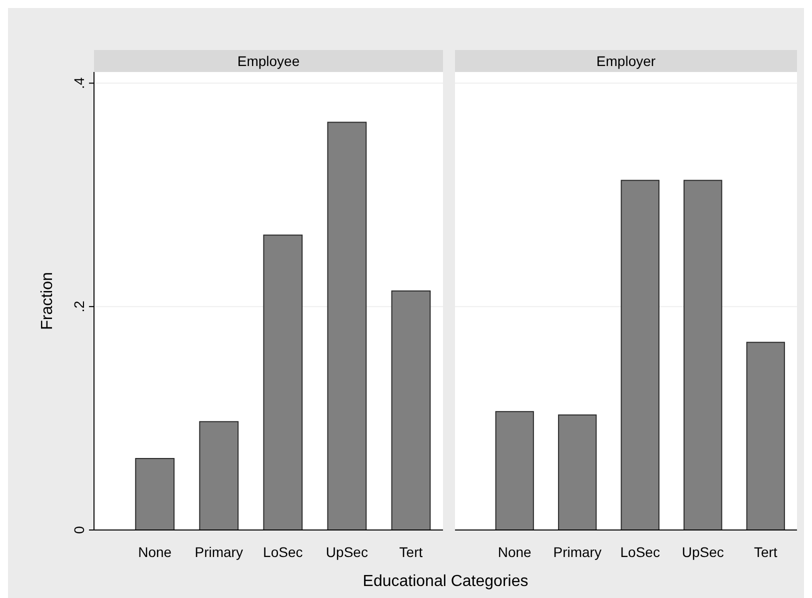  I want to click on y-axis-title: Fraction, so click(47, 301).